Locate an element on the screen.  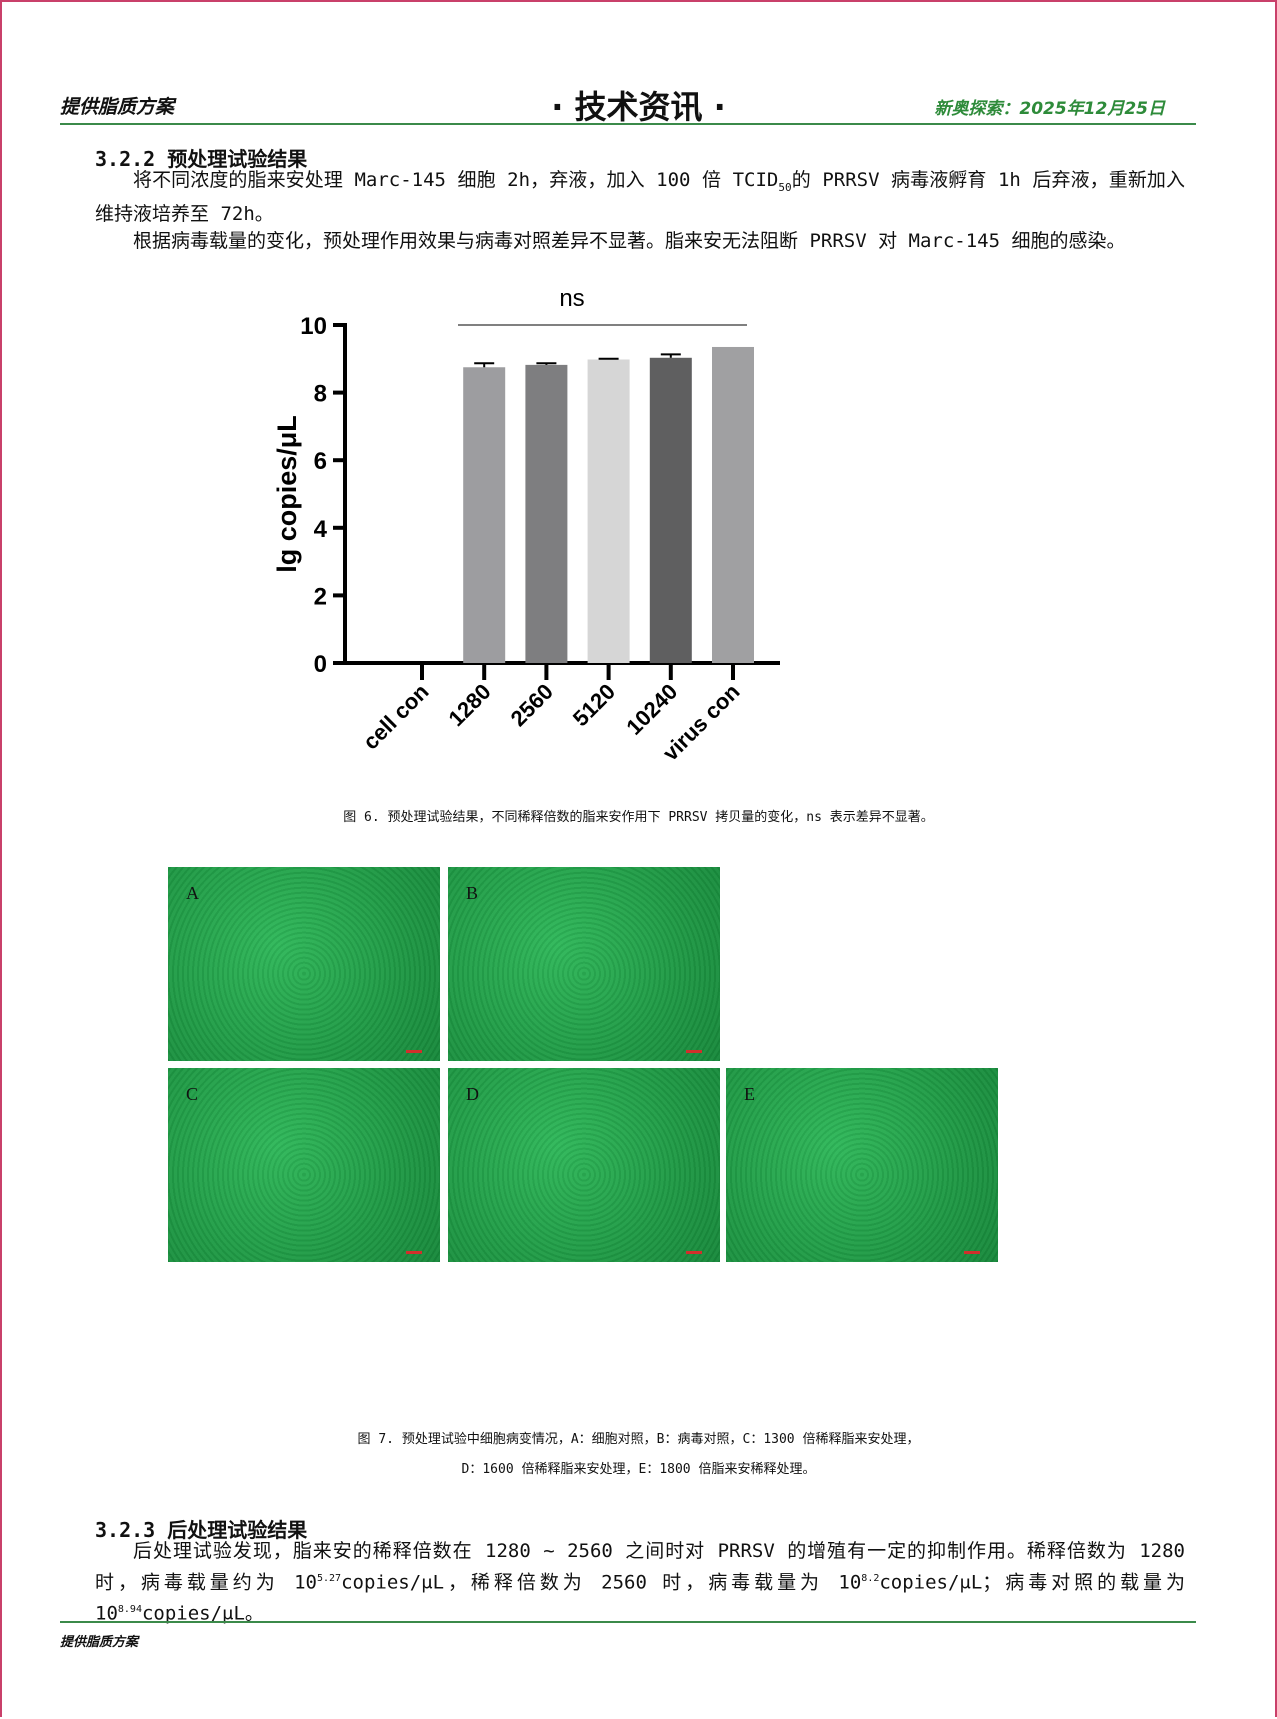
text: 的 PRRSV 病毒液孵育 1h 后弃液，重新加入维持液培养至 72h。 is located at coordinates (640, 197).